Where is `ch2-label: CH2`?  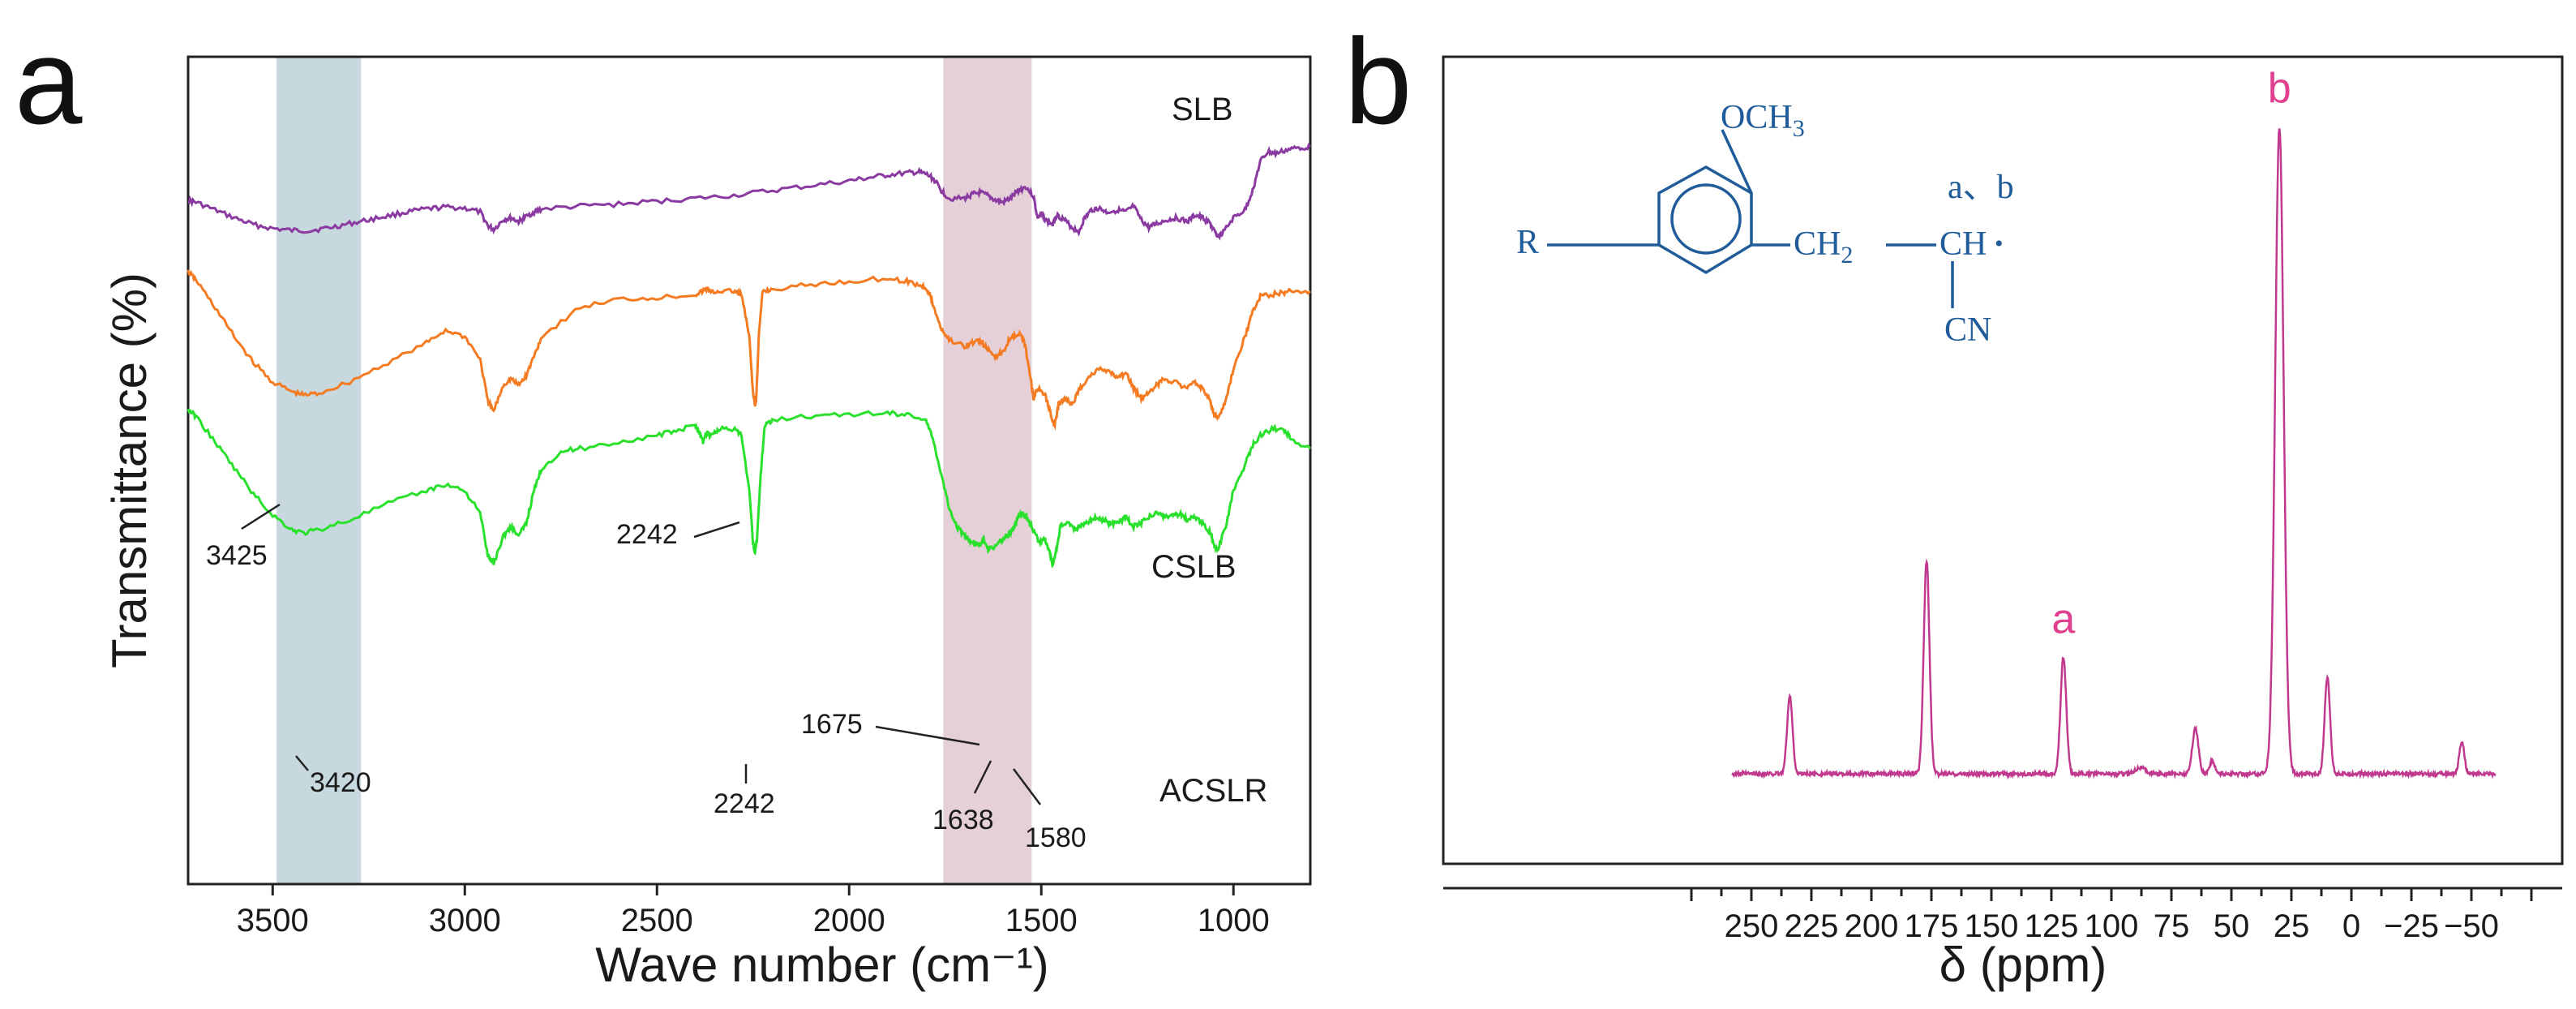
ch2-label: CH2 is located at coordinates (1823, 246).